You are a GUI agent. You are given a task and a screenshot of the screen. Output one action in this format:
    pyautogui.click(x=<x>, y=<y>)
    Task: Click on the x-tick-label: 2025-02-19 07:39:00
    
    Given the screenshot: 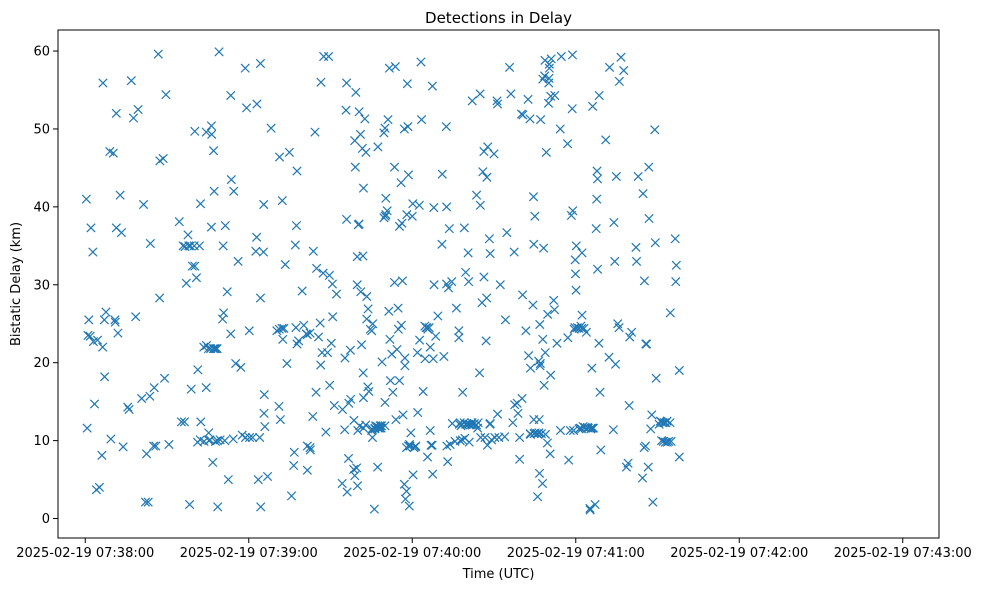 What is the action you would take?
    pyautogui.click(x=249, y=553)
    